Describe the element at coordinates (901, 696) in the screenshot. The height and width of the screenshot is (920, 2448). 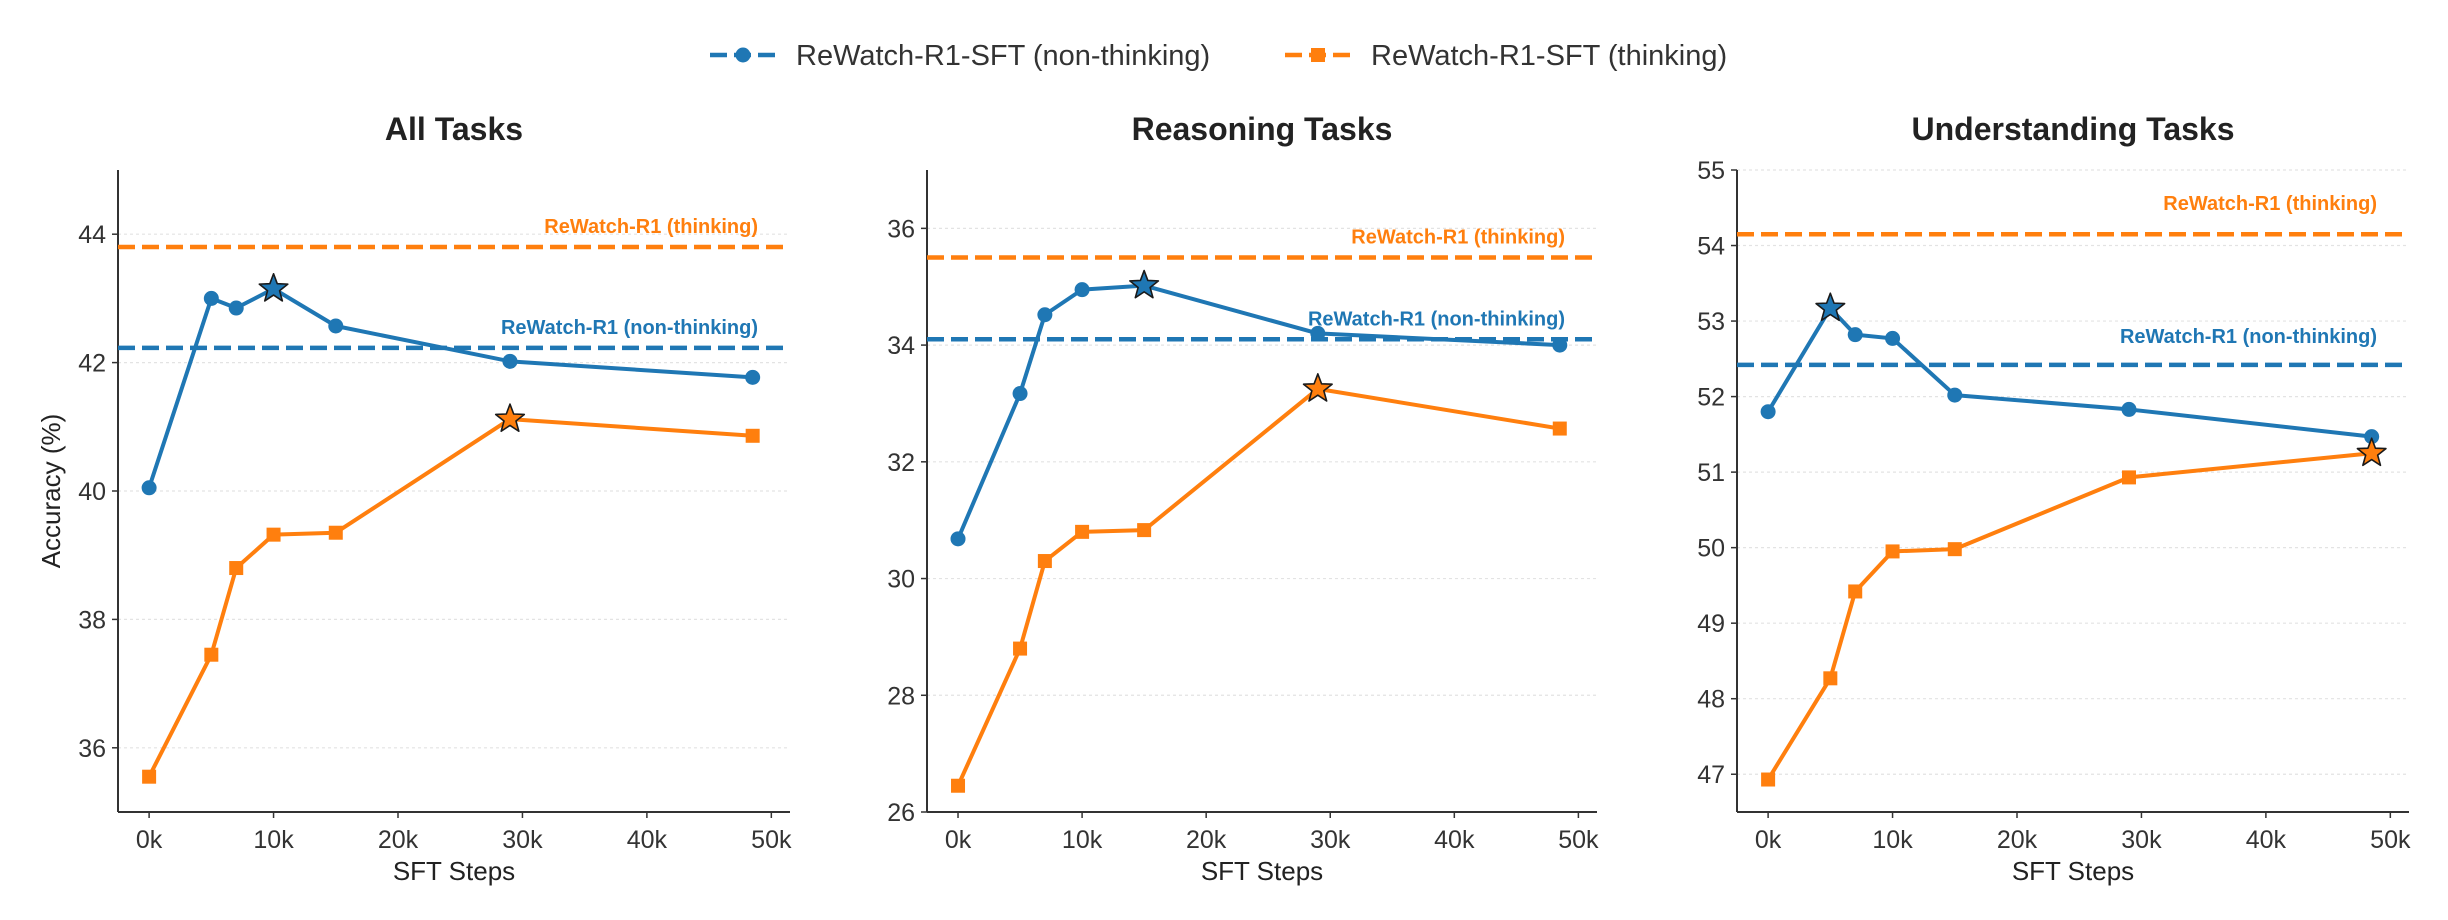
I see `y-tick-label: 28` at that location.